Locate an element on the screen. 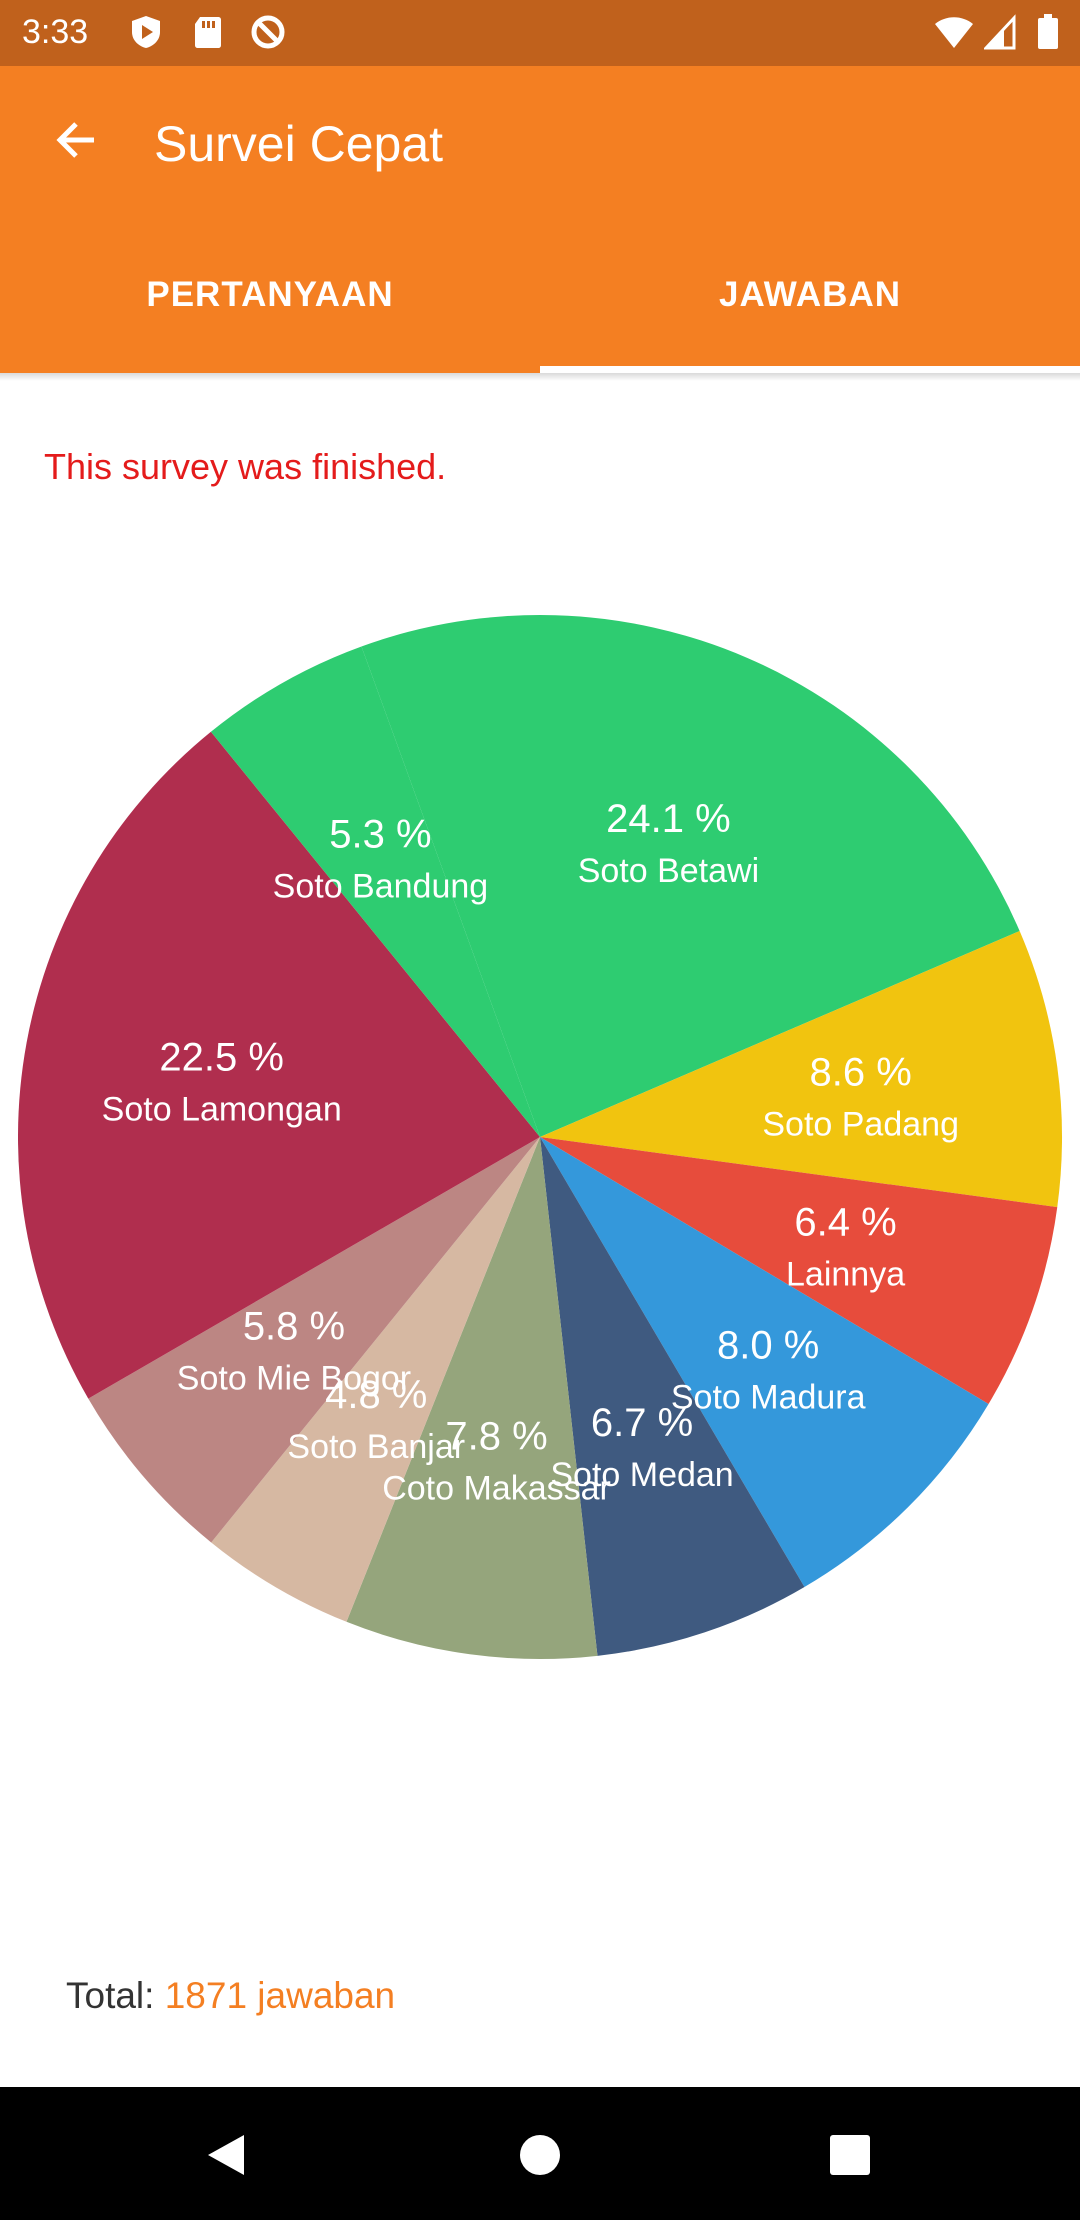  battery-icon is located at coordinates (1054, 32).